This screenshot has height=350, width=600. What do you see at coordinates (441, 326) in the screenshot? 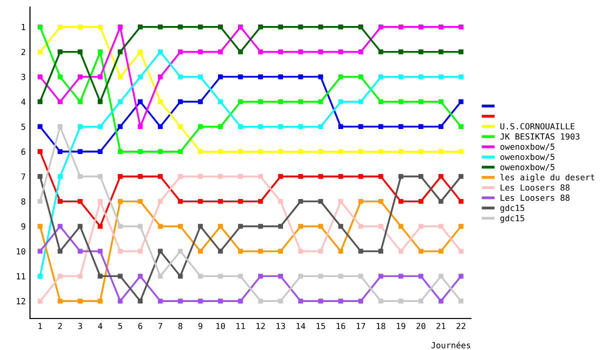
I see `x-tick-label: 21` at bounding box center [441, 326].